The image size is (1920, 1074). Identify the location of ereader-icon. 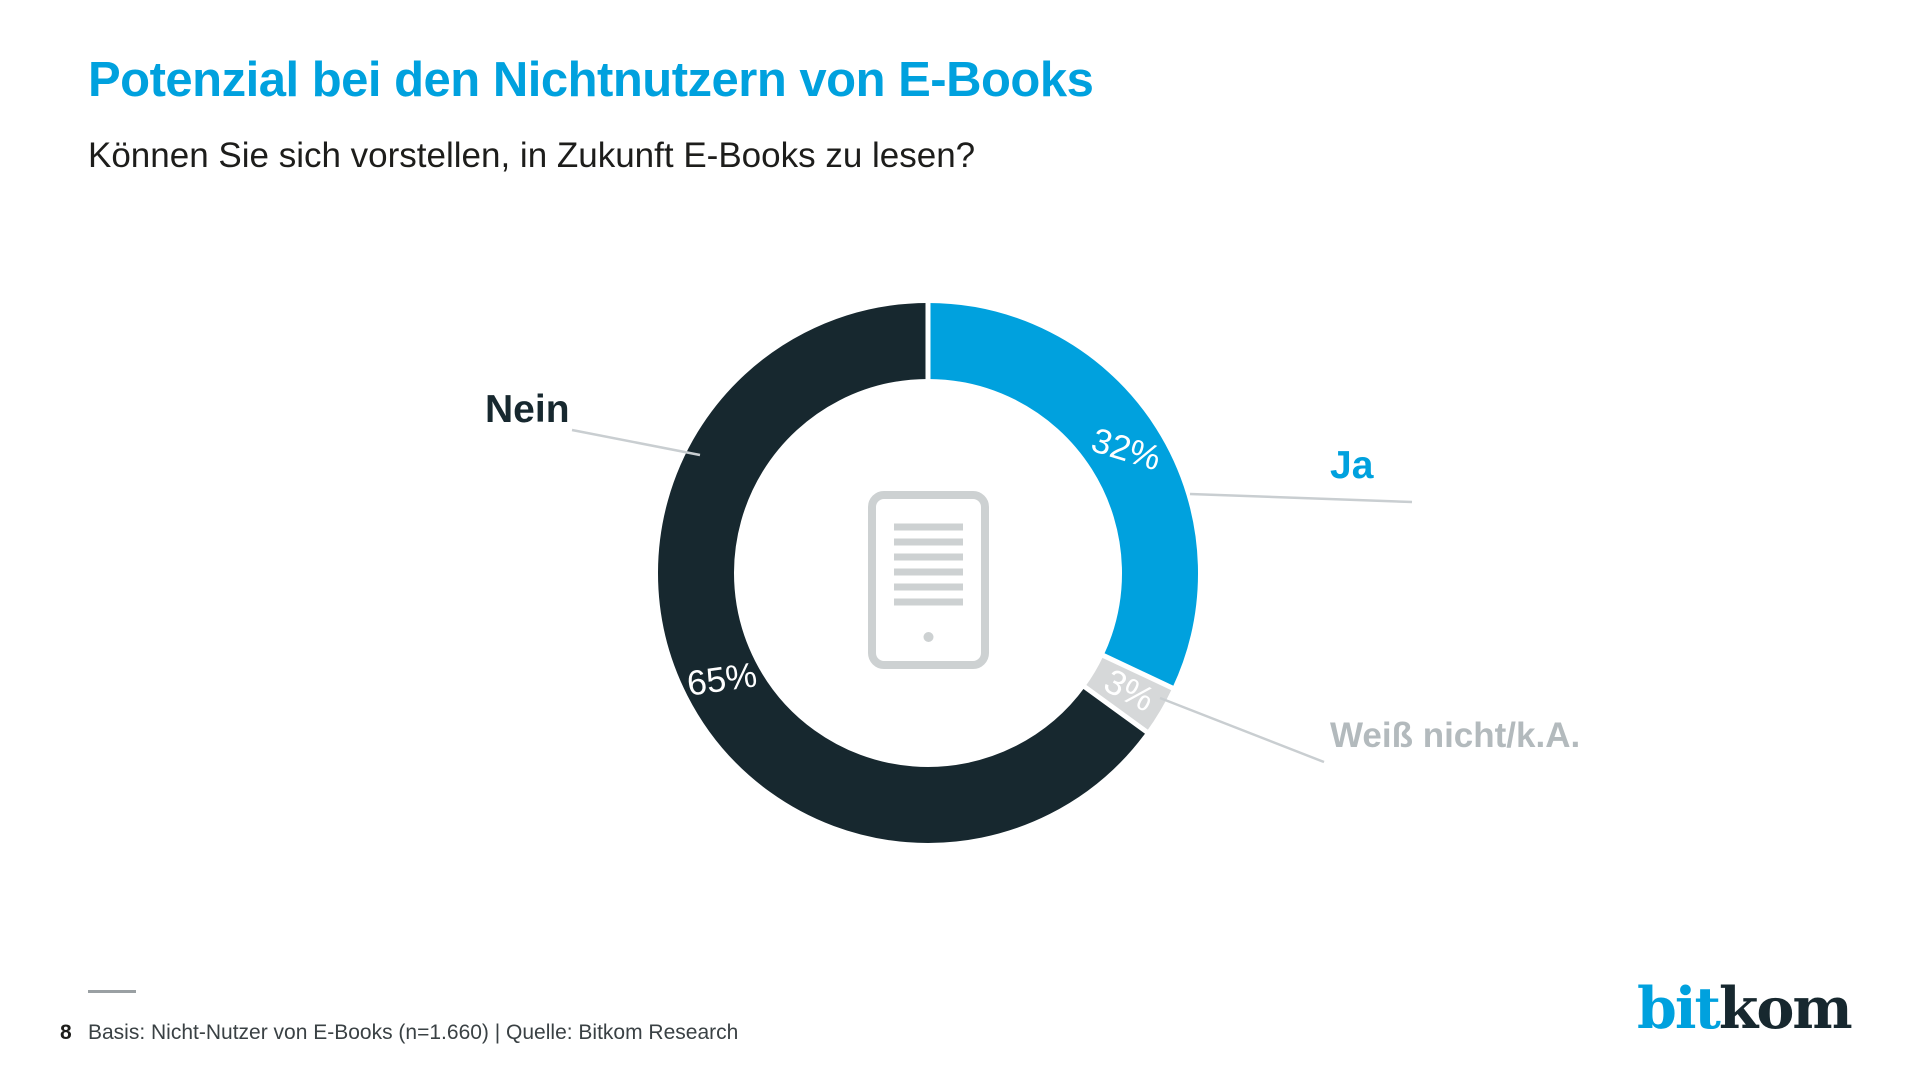
(928, 580).